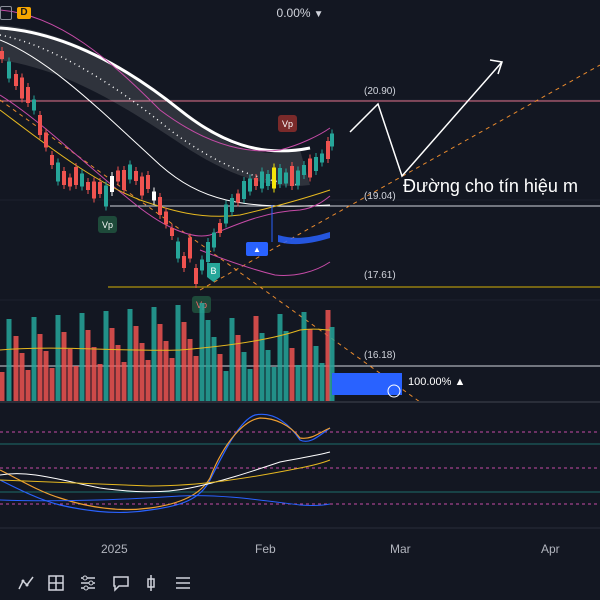  I want to click on signal-annotation: Đường cho tín hiệu m, so click(490, 186).